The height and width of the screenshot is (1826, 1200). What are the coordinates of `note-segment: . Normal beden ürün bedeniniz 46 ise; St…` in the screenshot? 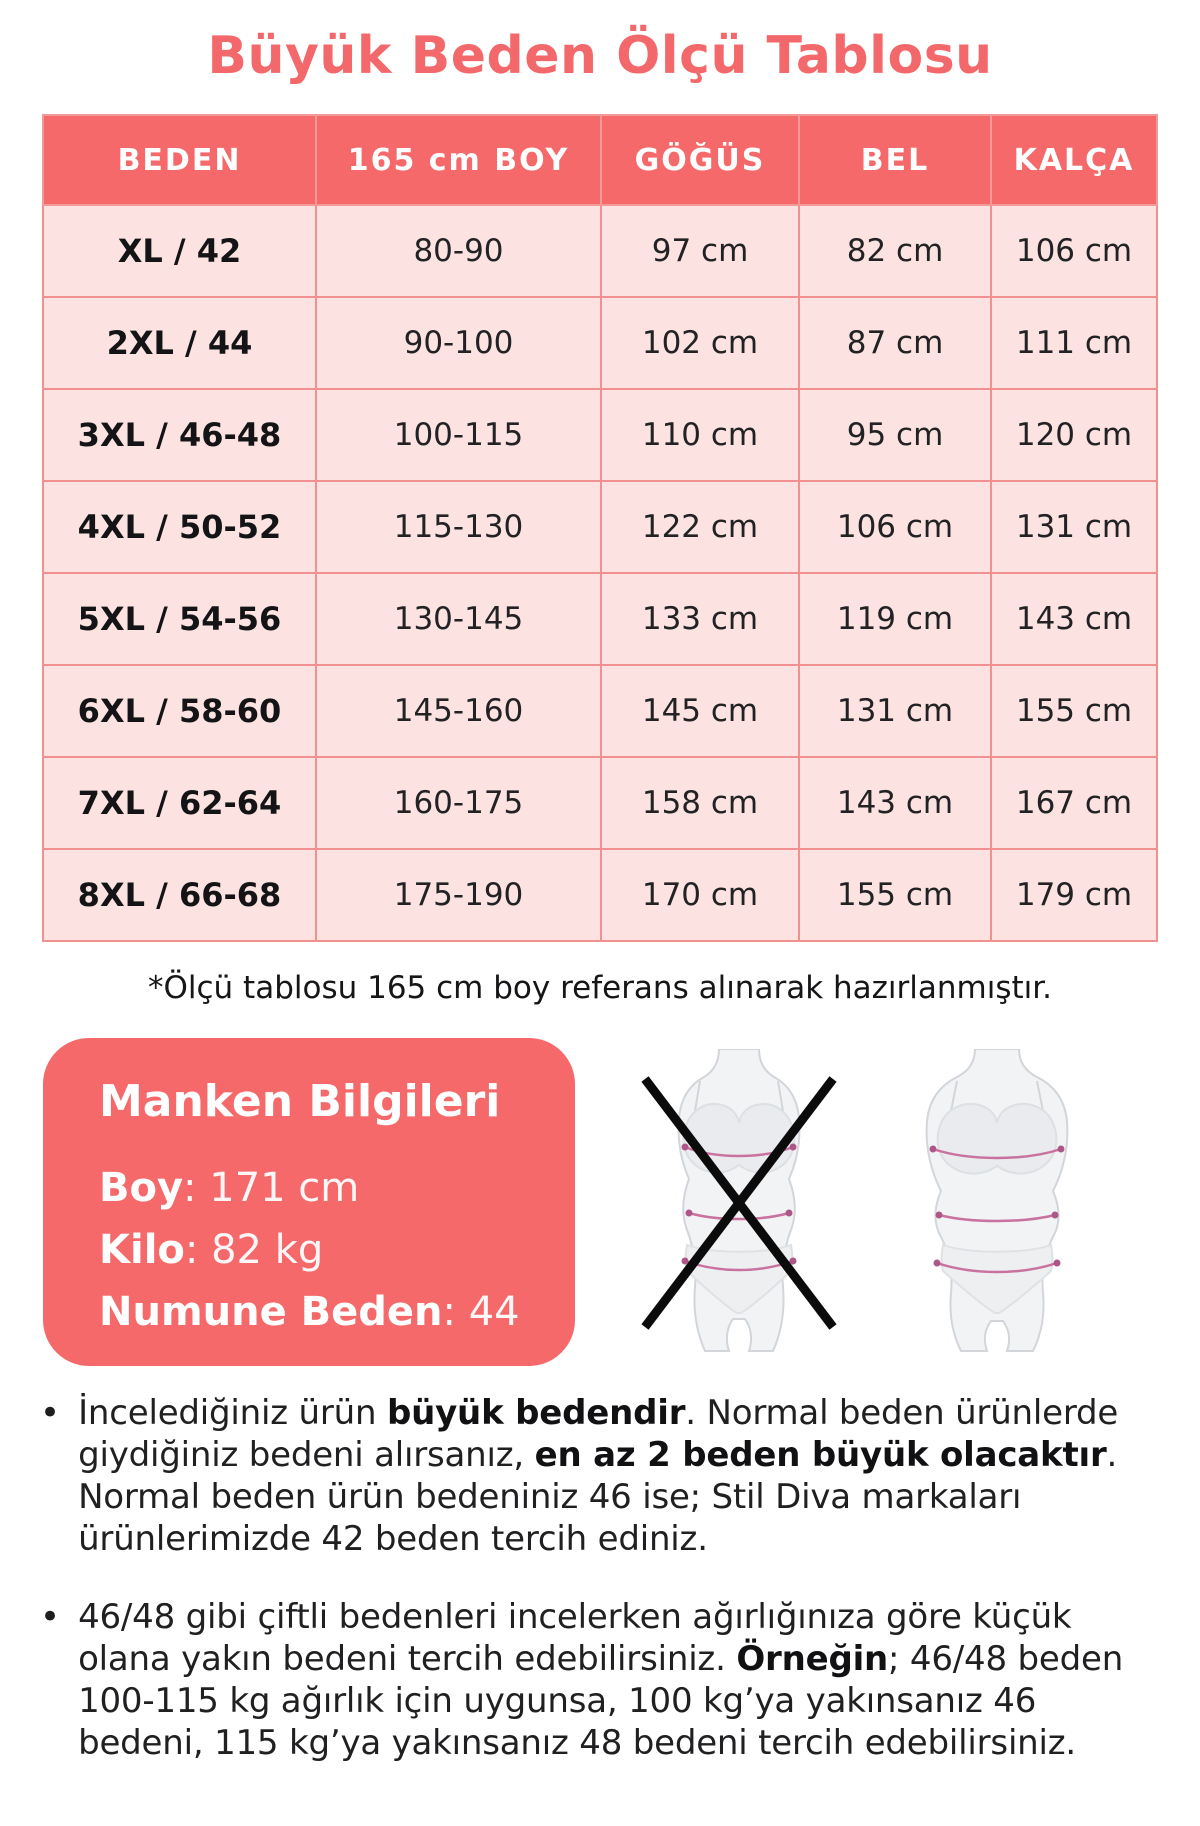 It's located at (598, 1497).